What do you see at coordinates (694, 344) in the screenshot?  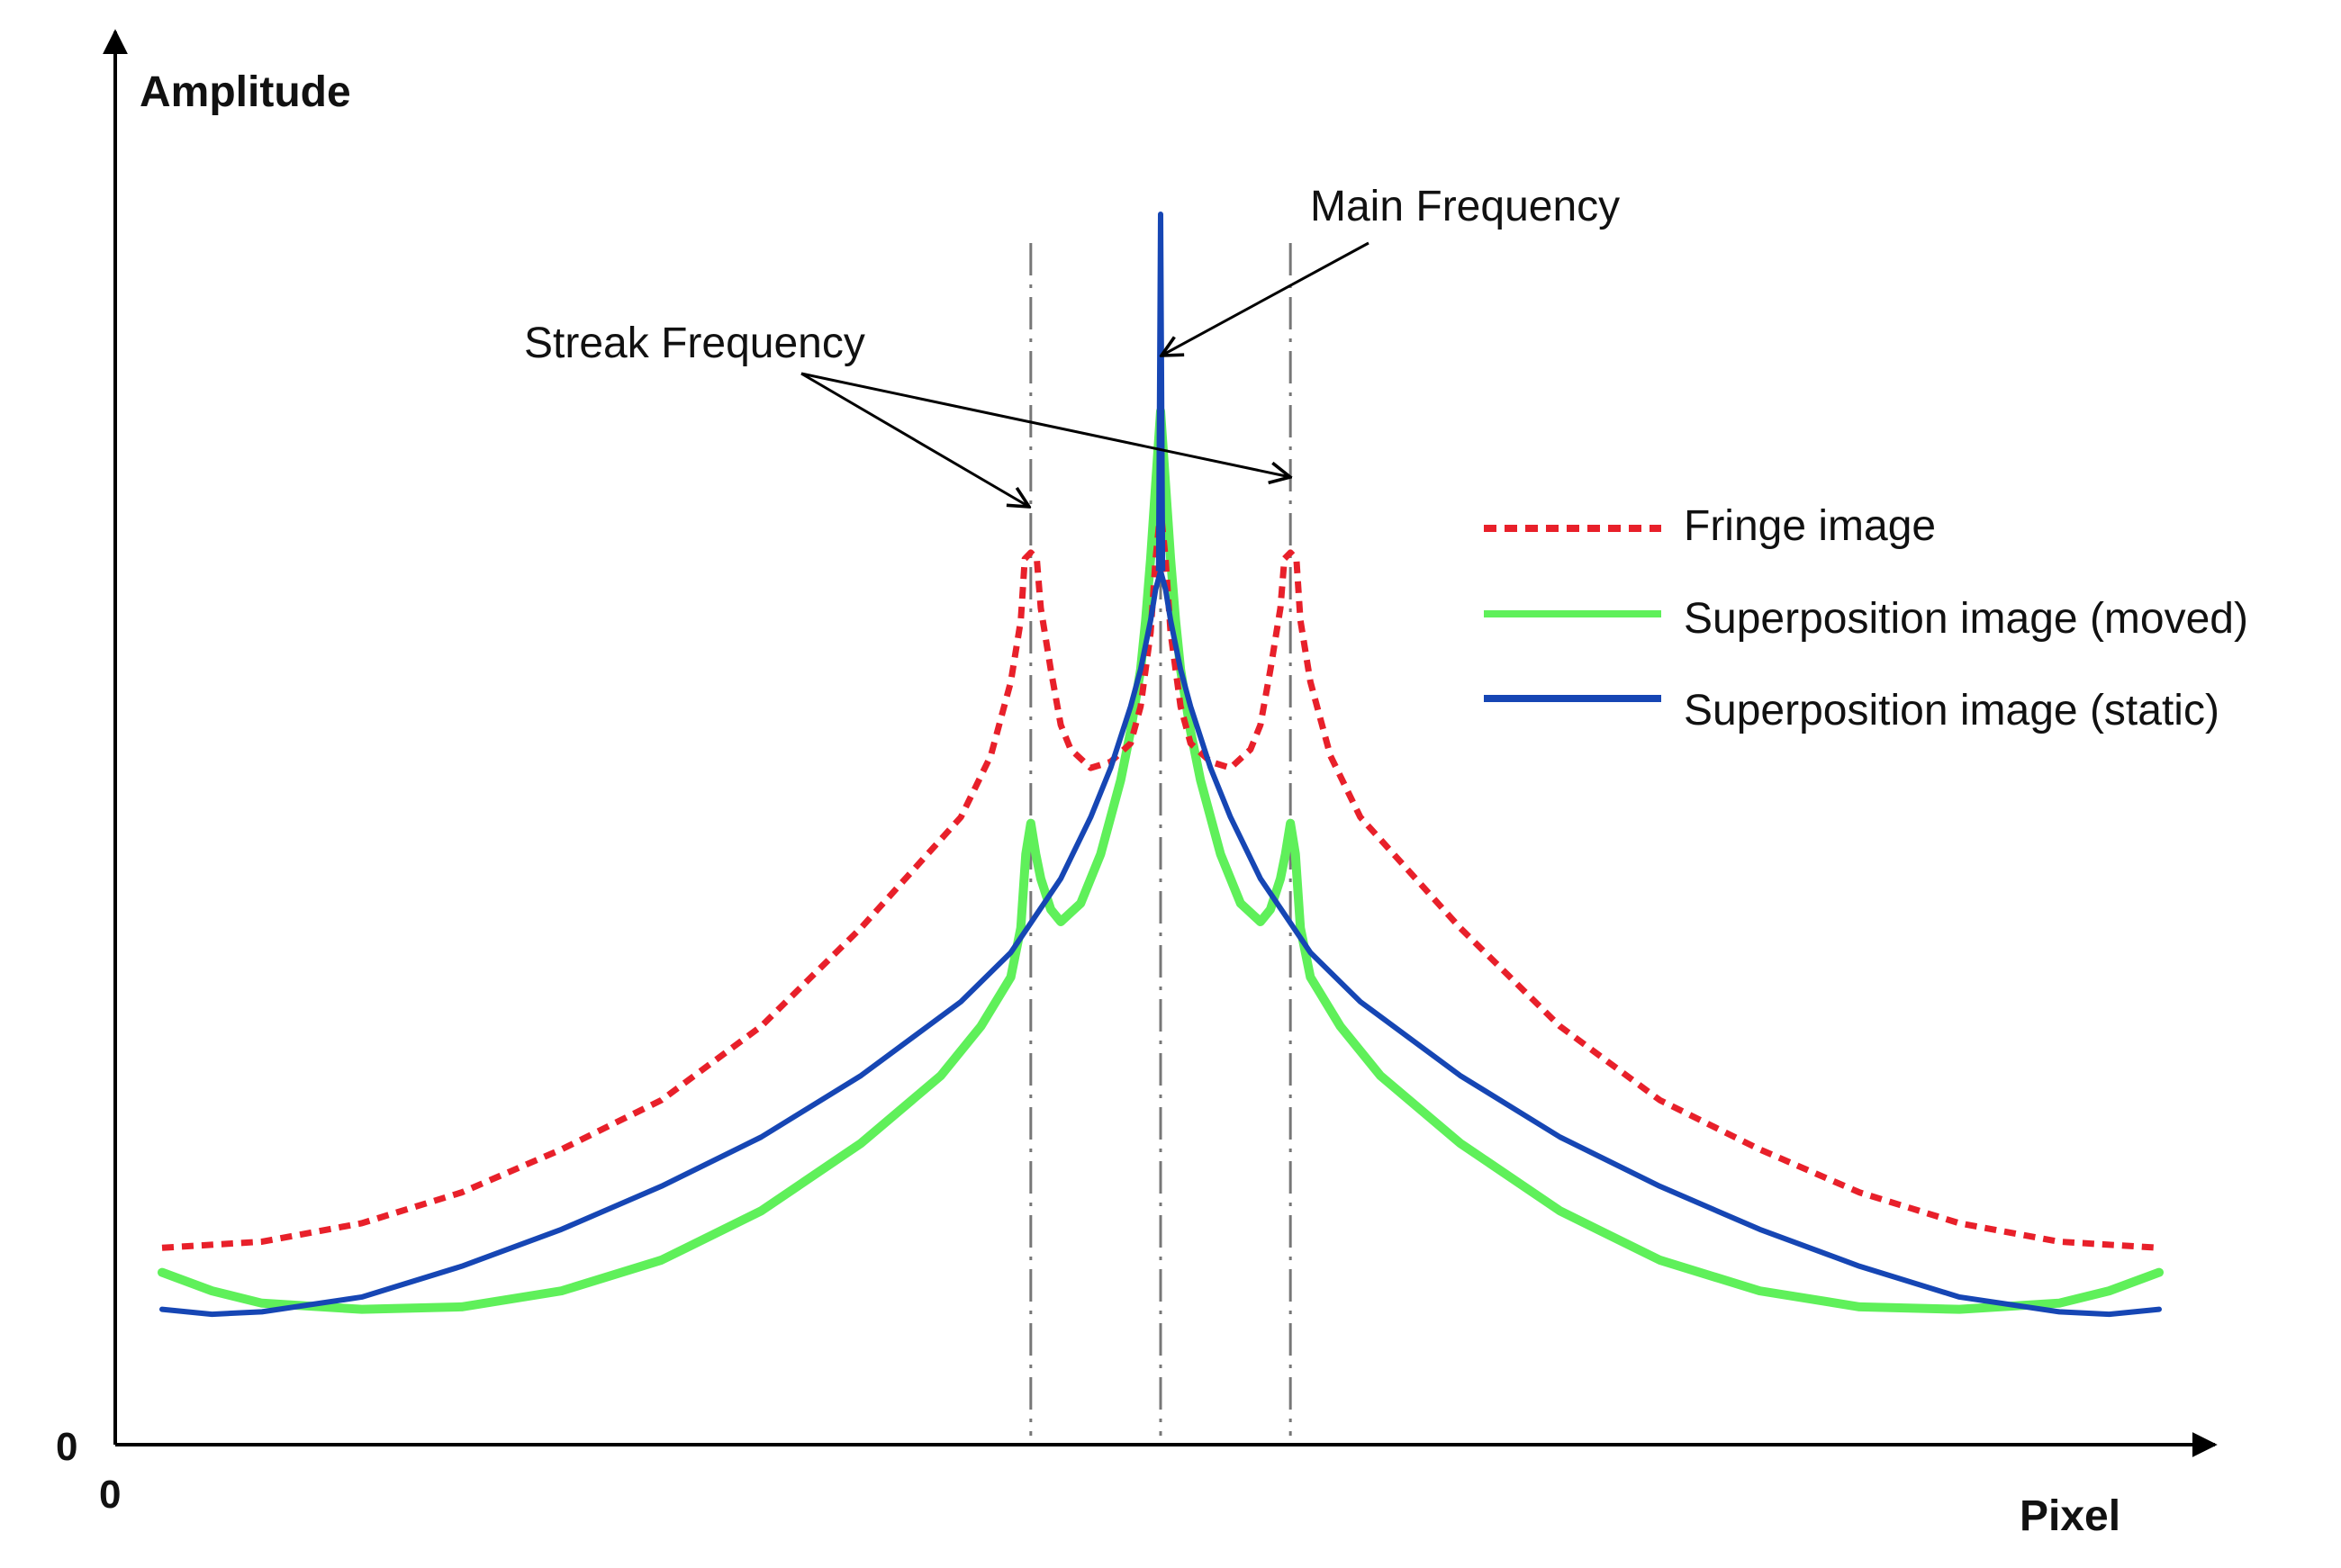 I see `streak-frequency-label: Streak Frequency` at bounding box center [694, 344].